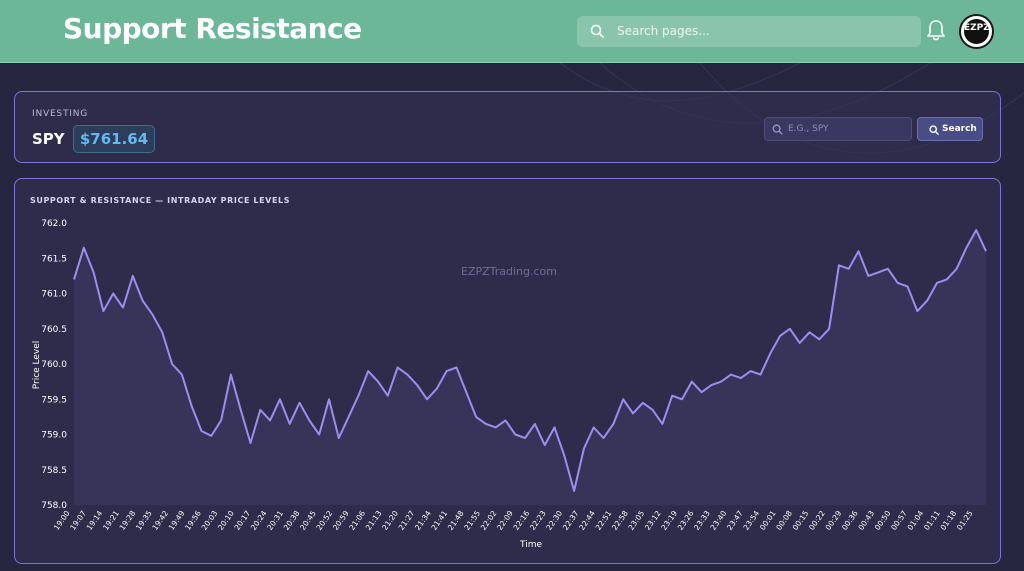 The height and width of the screenshot is (571, 1024). What do you see at coordinates (719, 520) in the screenshot?
I see `x-tick-label: 23:40` at bounding box center [719, 520].